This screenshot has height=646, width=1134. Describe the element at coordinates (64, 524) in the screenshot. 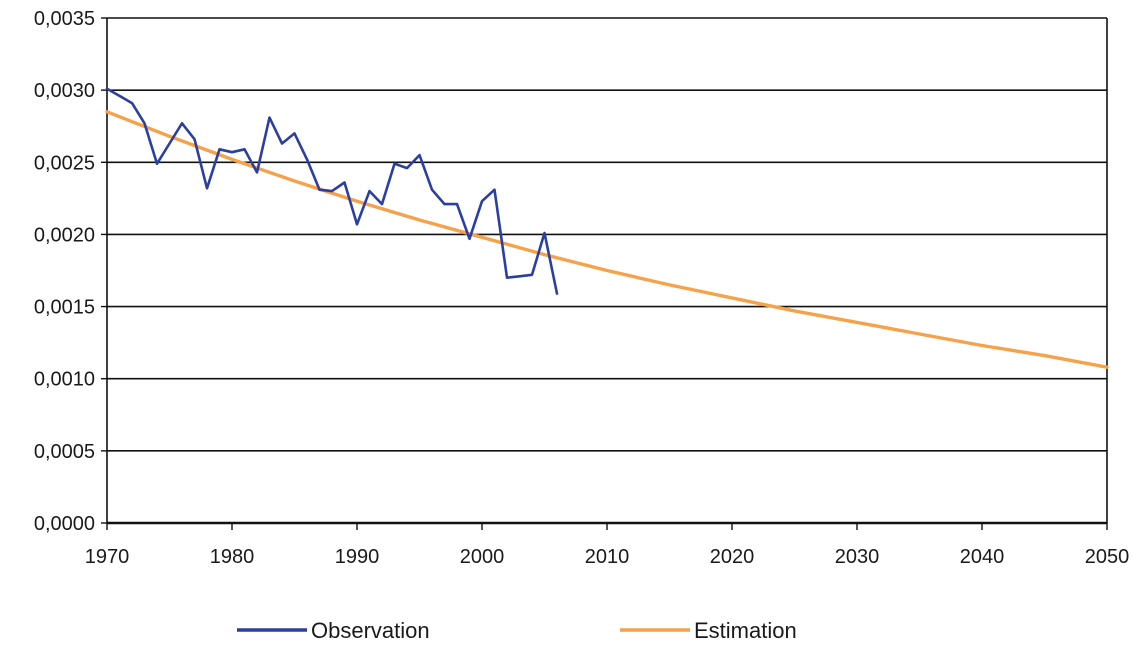

I see `y-tick-label: 0,0000` at that location.